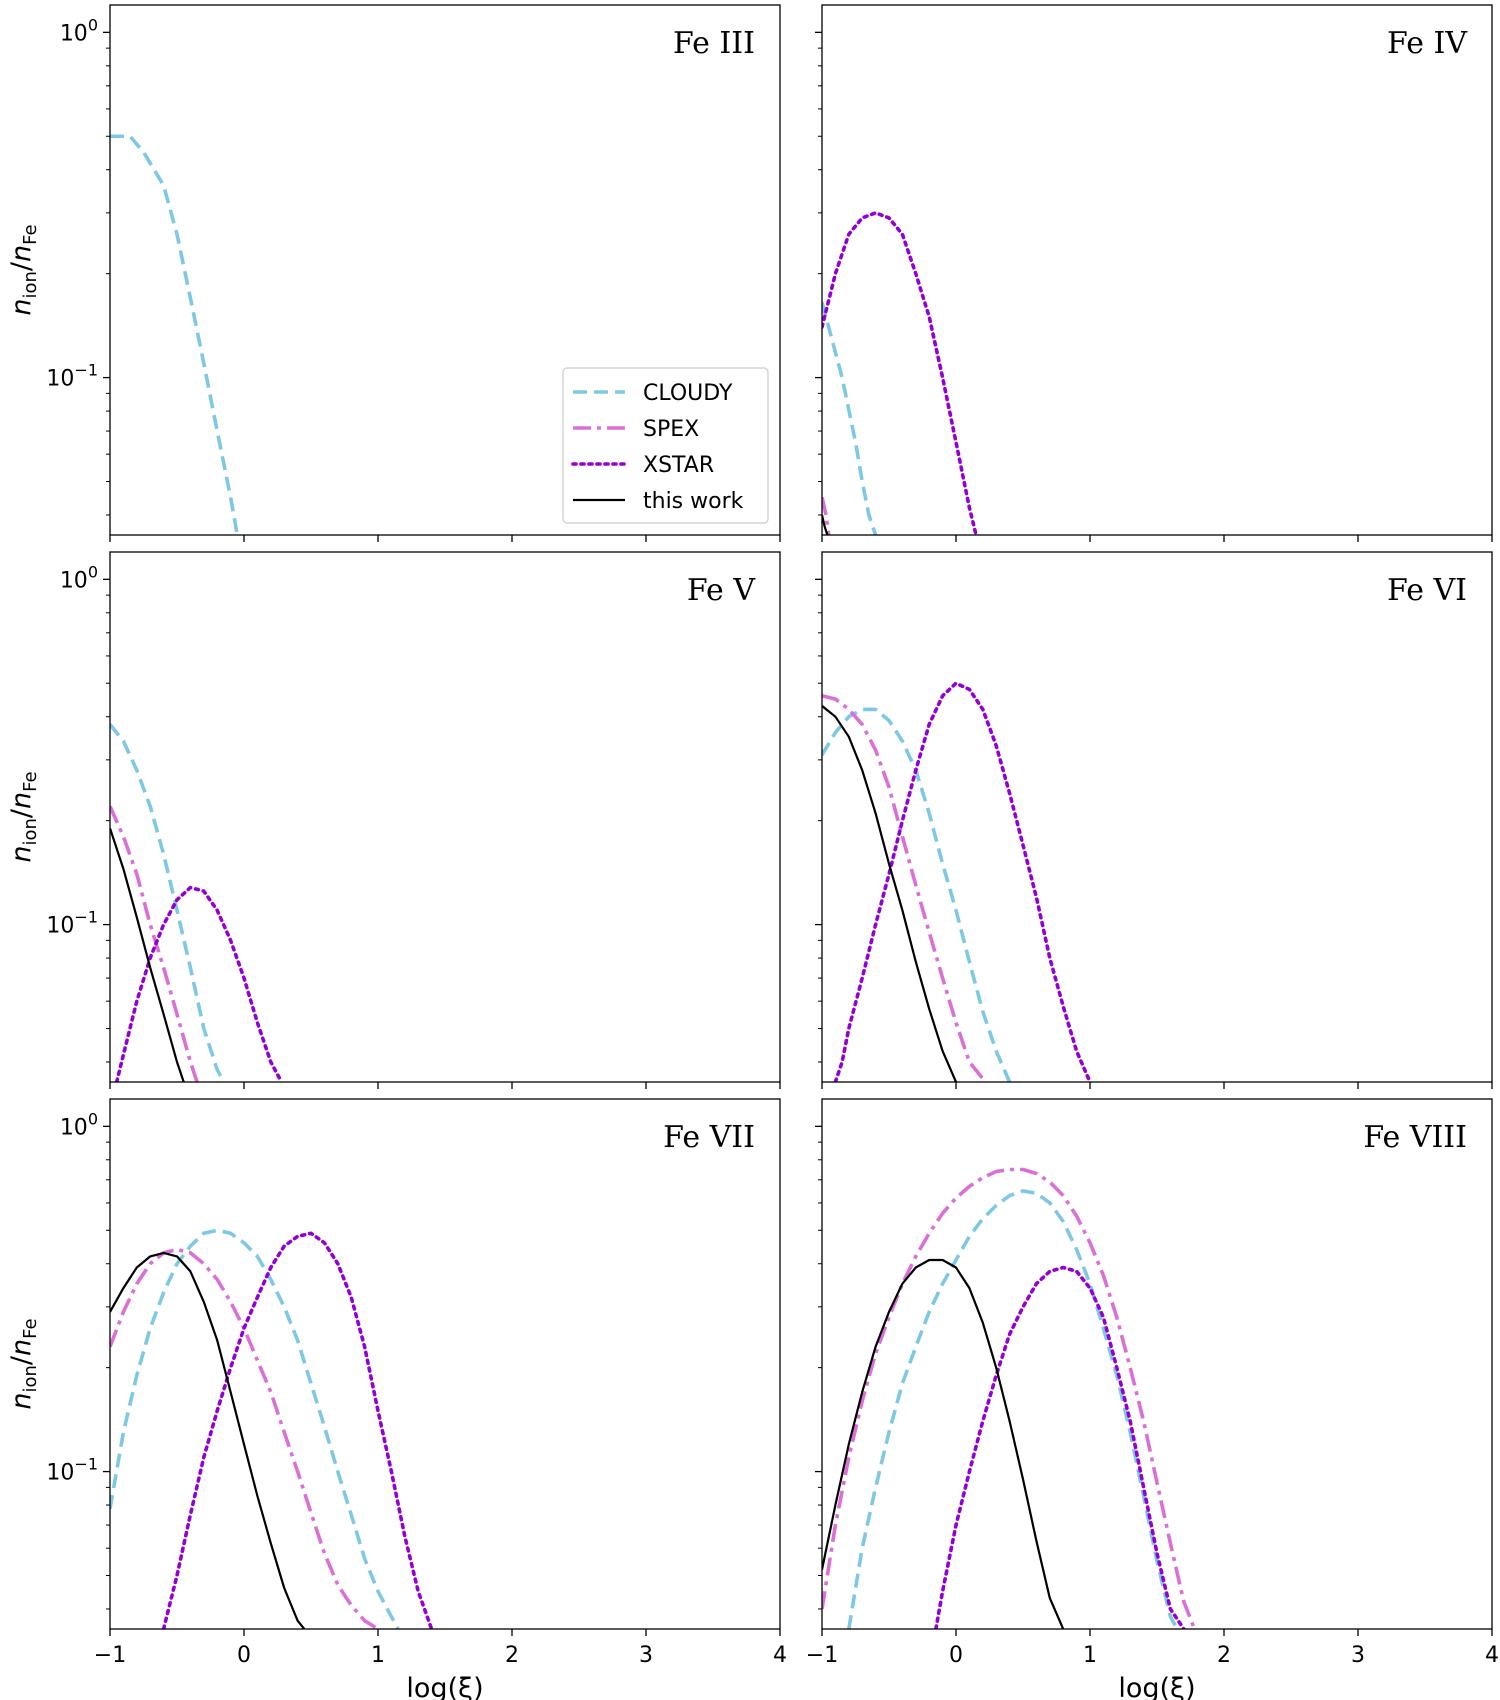  I want to click on legend-label: XSTAR, so click(678, 465).